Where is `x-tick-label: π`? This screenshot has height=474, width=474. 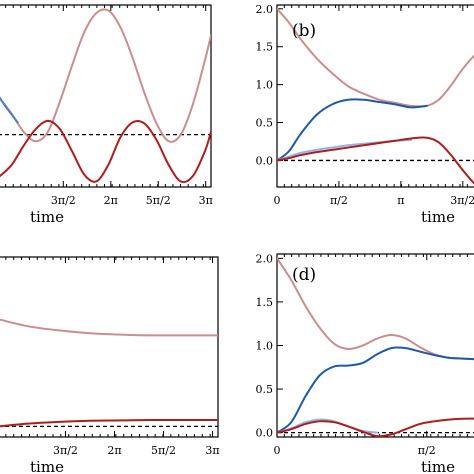
x-tick-label: π is located at coordinates (400, 200).